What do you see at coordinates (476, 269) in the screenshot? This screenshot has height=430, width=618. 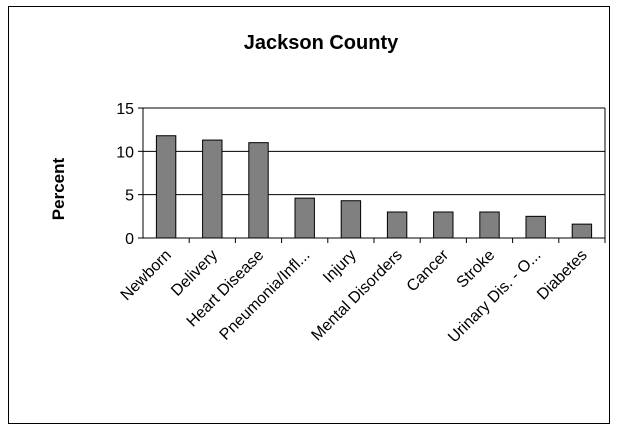 I see `x-category-label: Stroke` at bounding box center [476, 269].